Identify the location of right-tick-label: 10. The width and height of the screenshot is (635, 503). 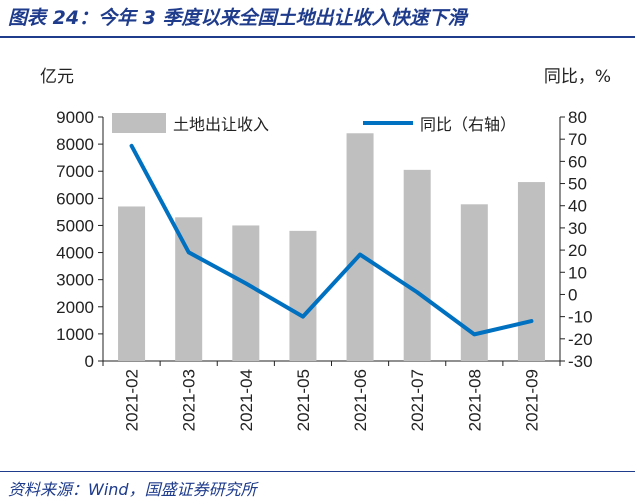
(577, 272).